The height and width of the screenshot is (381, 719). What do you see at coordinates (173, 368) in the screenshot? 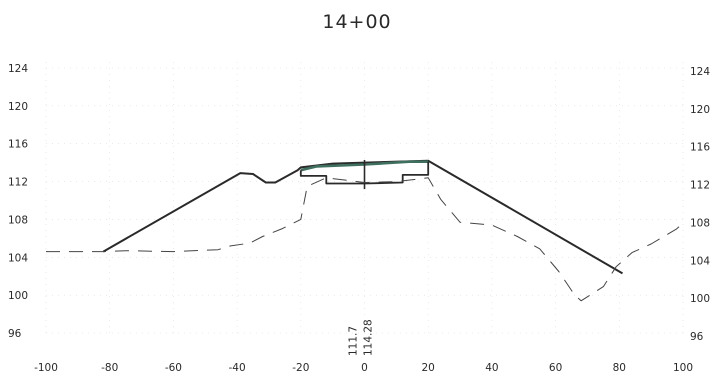
I see `x-tick-label: -60` at bounding box center [173, 368].